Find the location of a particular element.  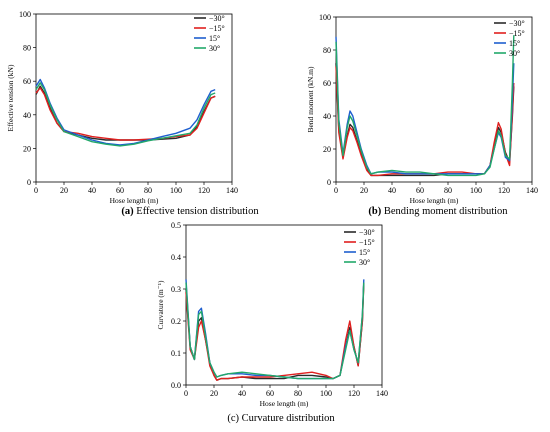

y-tick-label: 0.2 is located at coordinates (176, 321).